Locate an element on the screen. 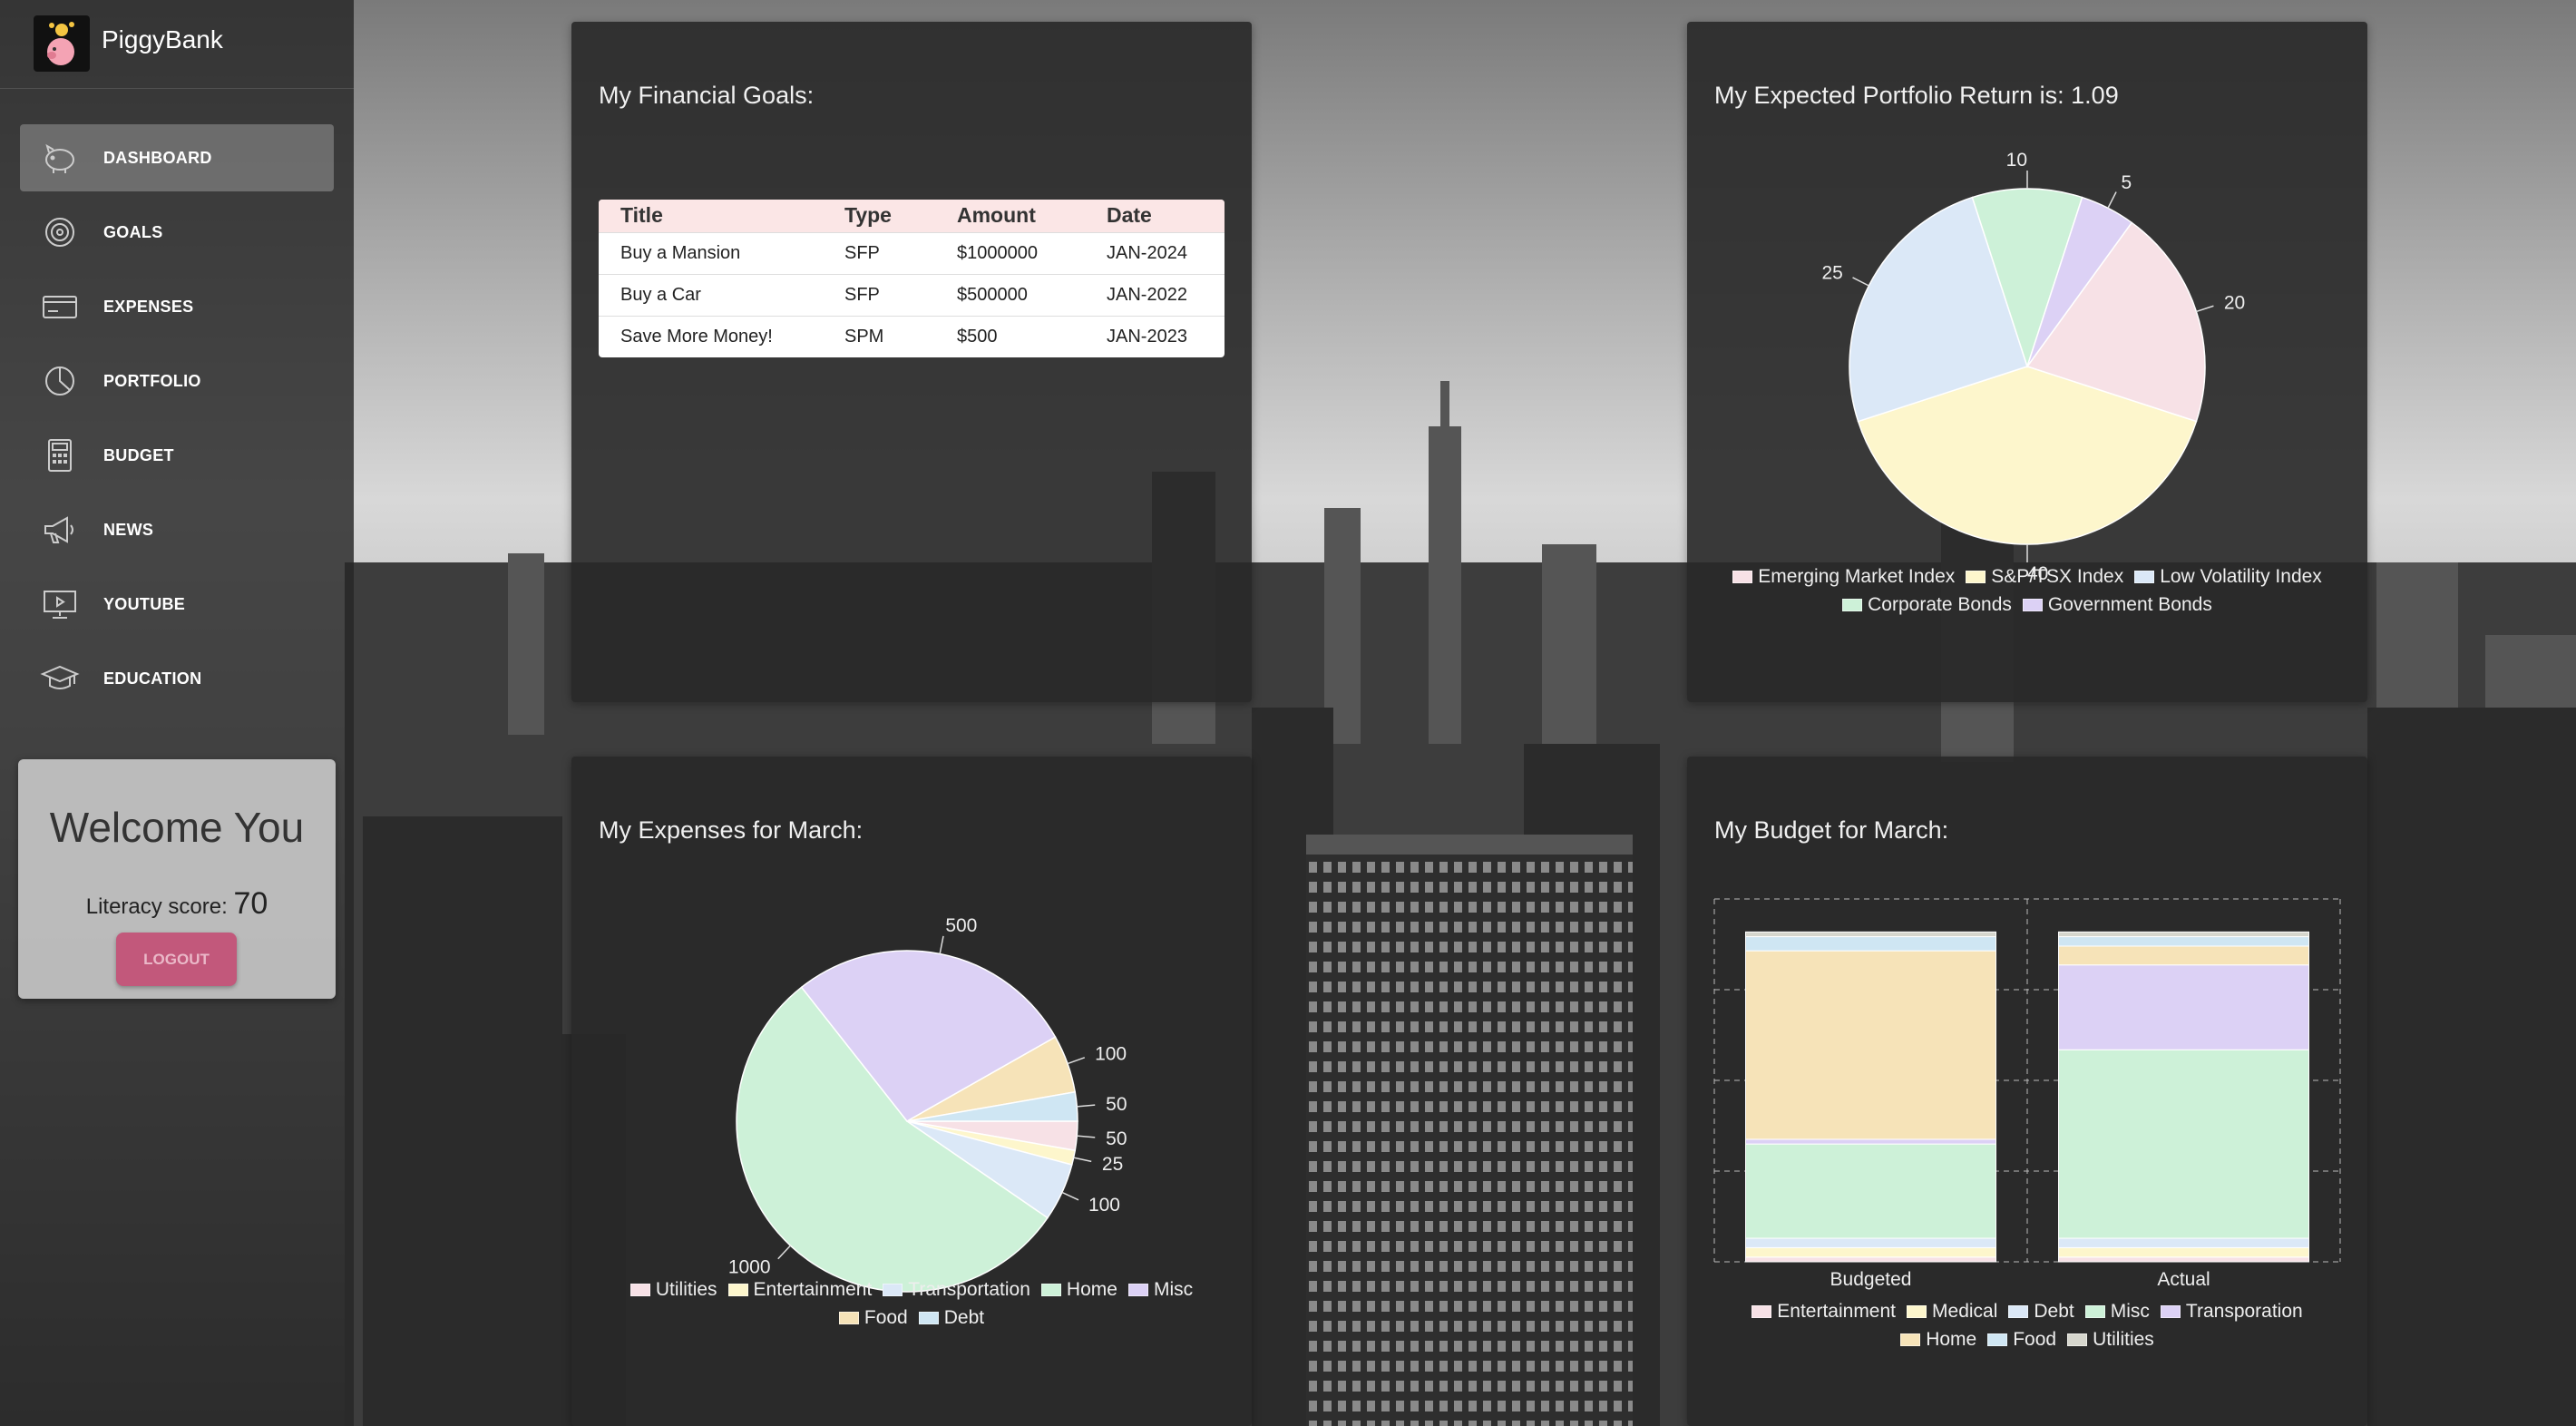 Image resolution: width=2576 pixels, height=1426 pixels. legend-label: S&P/TSX Index is located at coordinates (2057, 576).